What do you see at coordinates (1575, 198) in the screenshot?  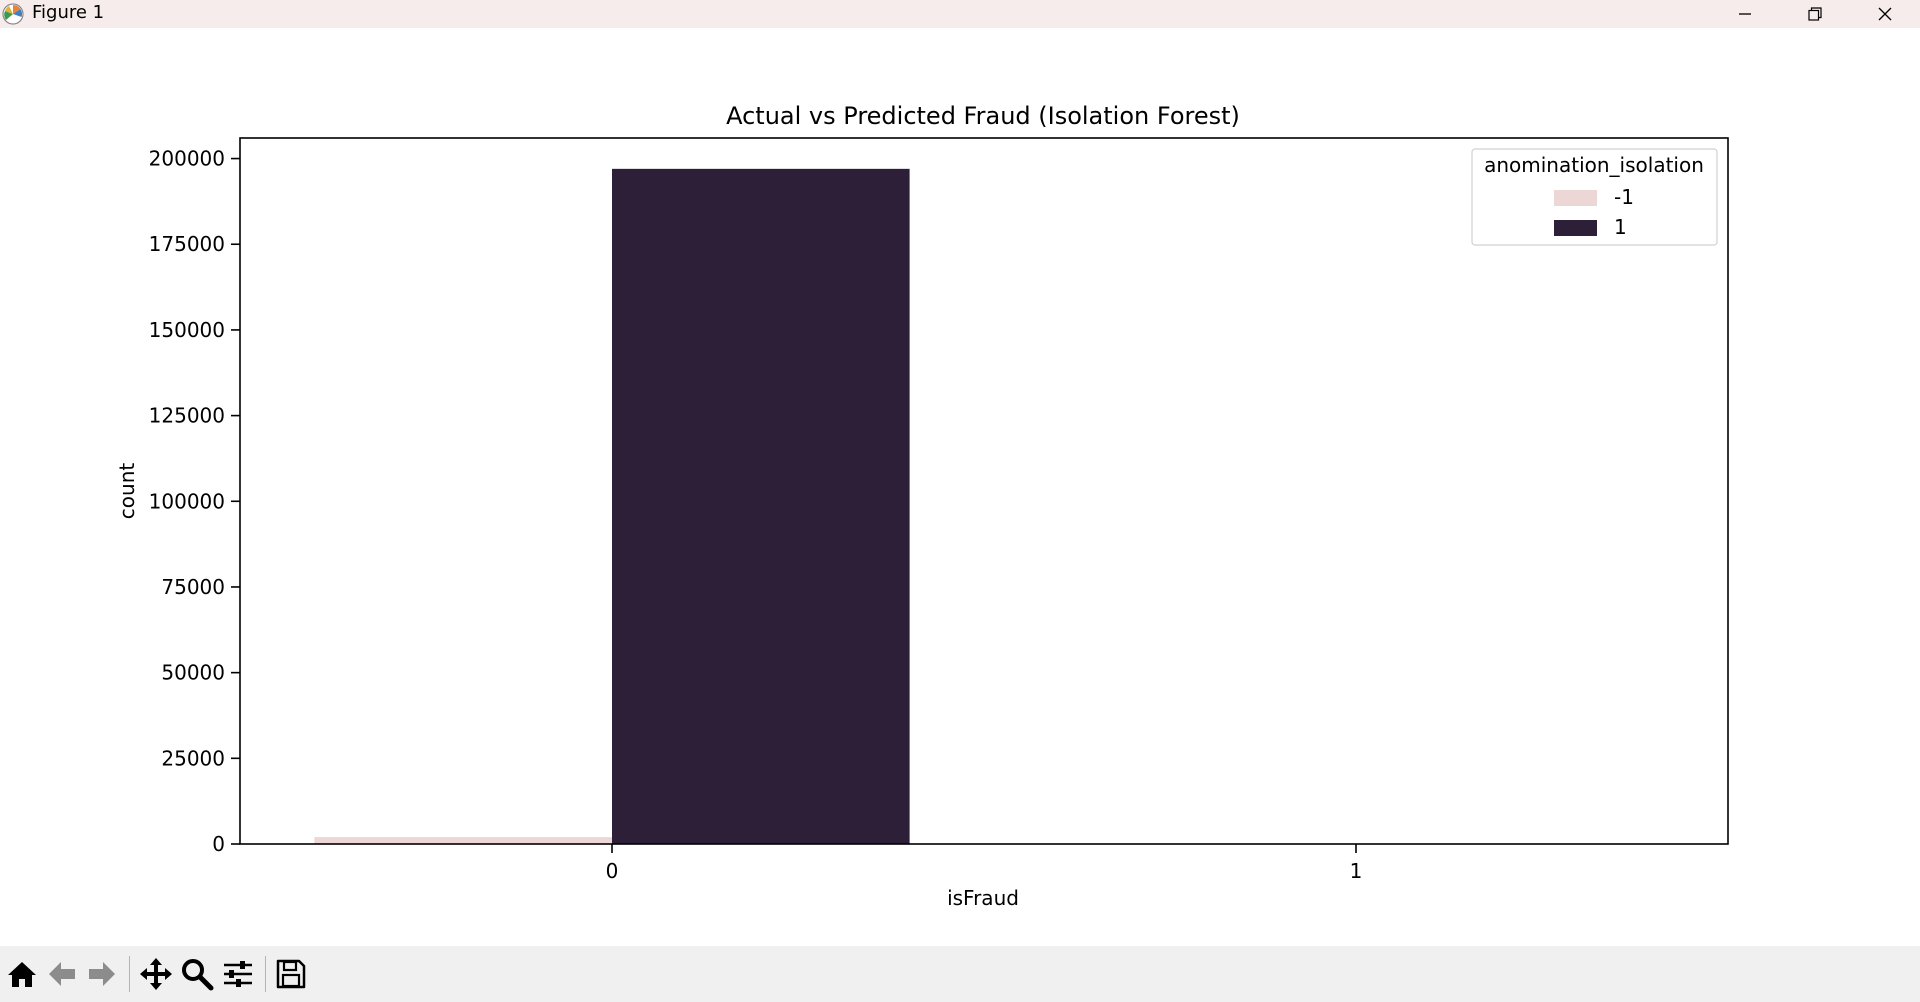 I see `legend-swatch-neg1` at bounding box center [1575, 198].